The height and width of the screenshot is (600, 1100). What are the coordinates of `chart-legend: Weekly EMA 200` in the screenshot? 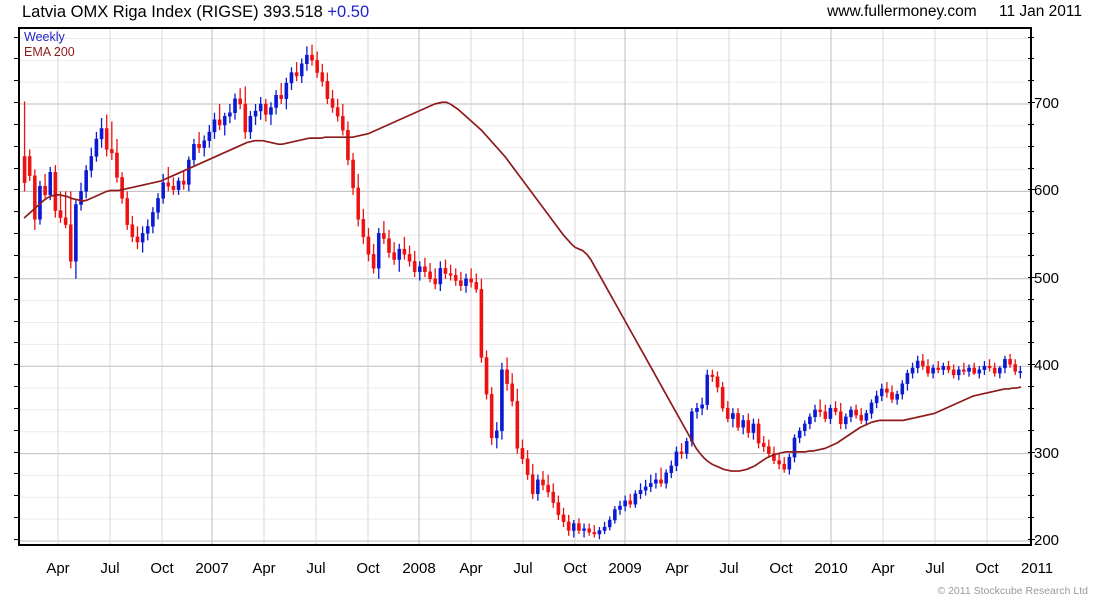 It's located at (49, 44).